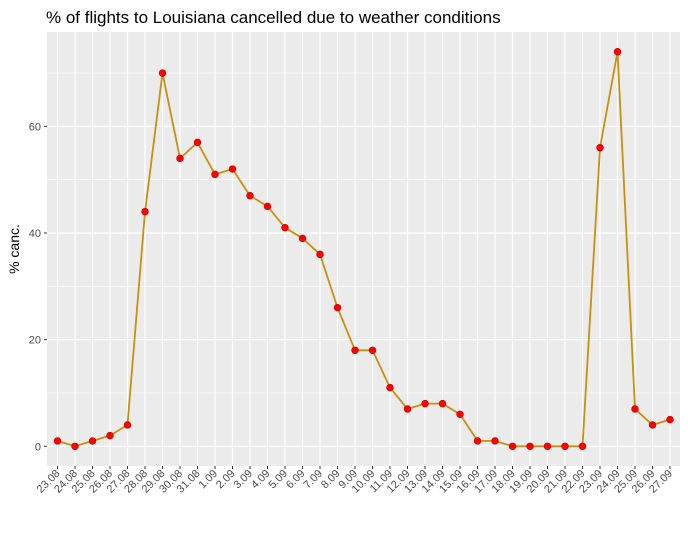 The width and height of the screenshot is (688, 538). What do you see at coordinates (35, 234) in the screenshot?
I see `y-tick-label: 40` at bounding box center [35, 234].